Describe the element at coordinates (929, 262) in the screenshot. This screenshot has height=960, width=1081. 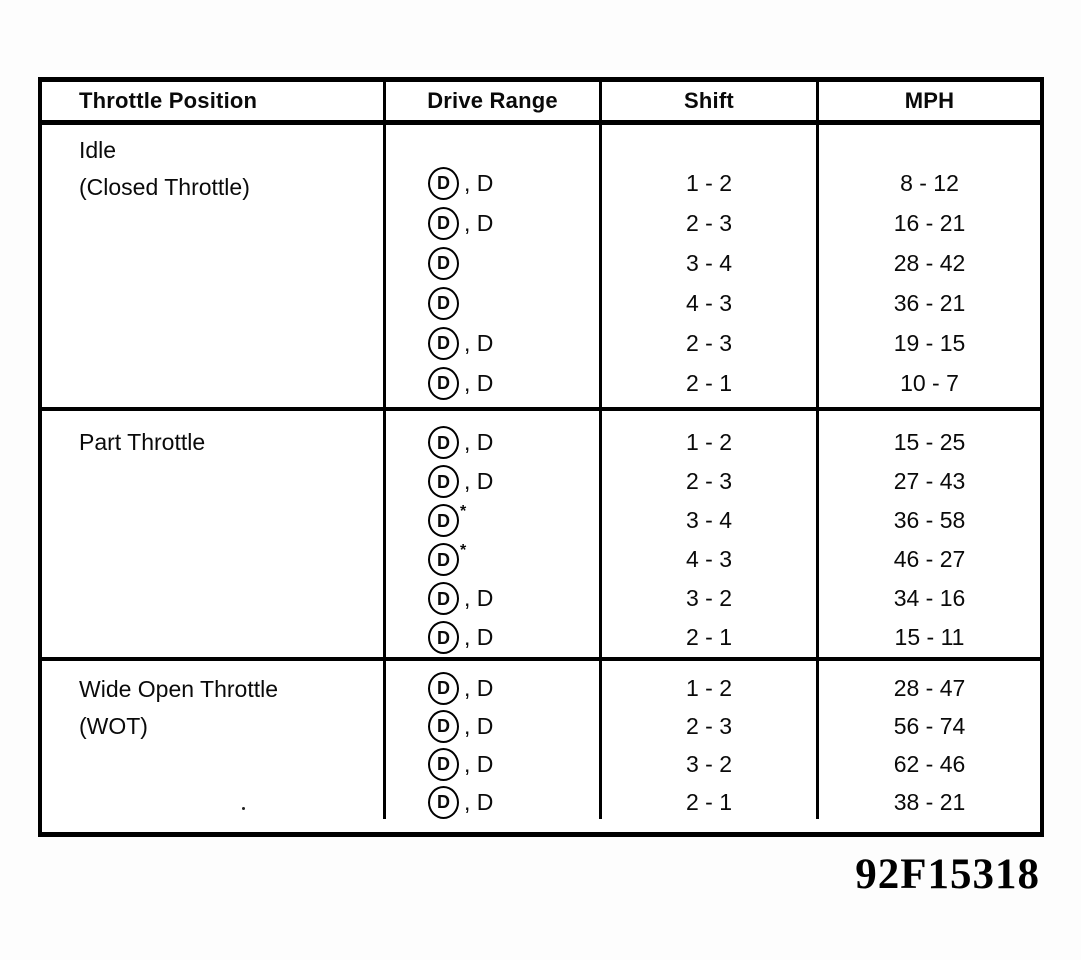
I see `mph-cell: 28 - 42` at that location.